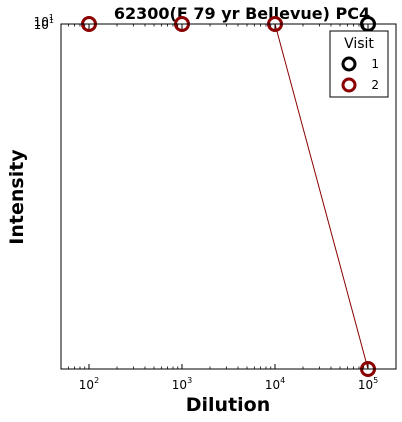 The image size is (402, 422). What do you see at coordinates (228, 405) in the screenshot?
I see `x-axis-label: Dilution` at bounding box center [228, 405].